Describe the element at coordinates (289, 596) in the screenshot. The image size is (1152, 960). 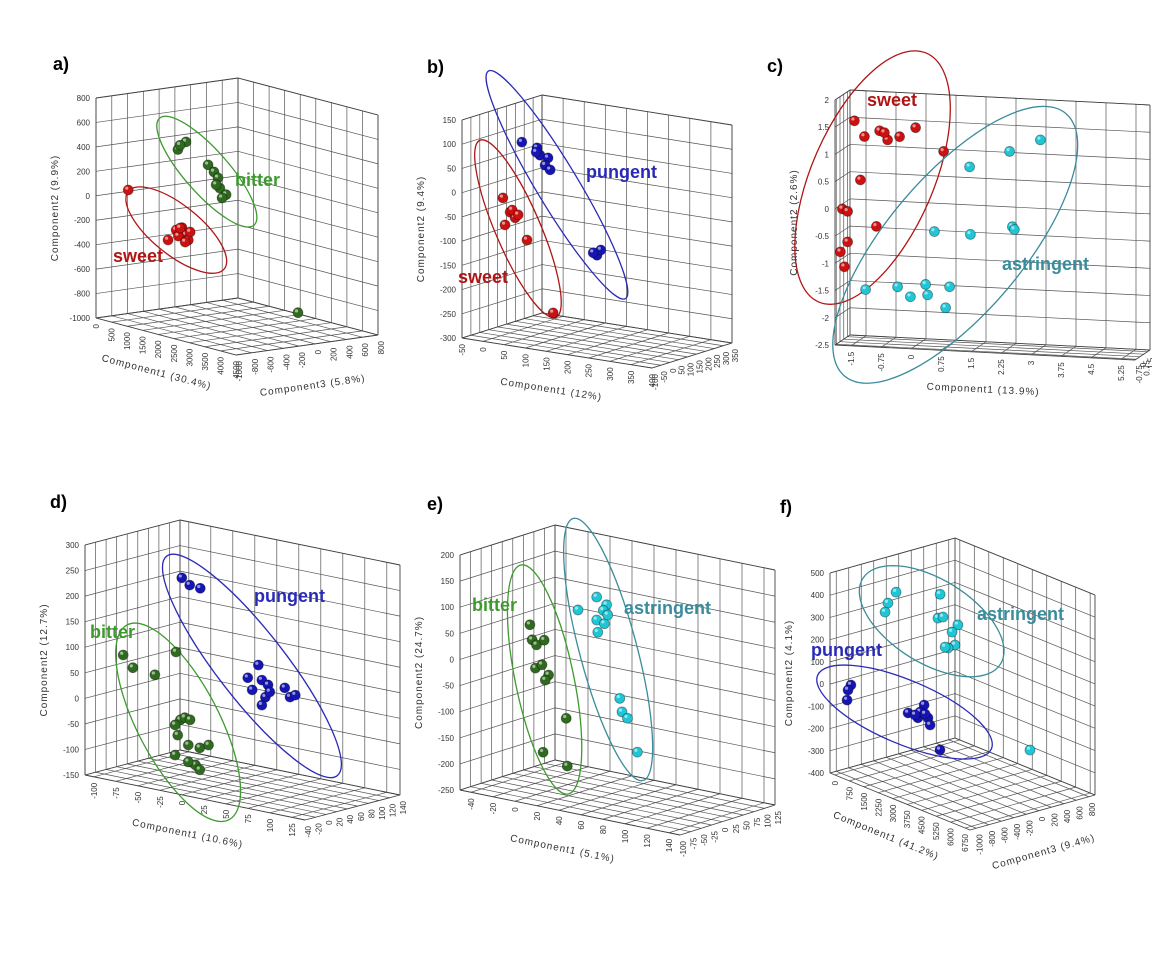
I see `group-label: pungent` at that location.